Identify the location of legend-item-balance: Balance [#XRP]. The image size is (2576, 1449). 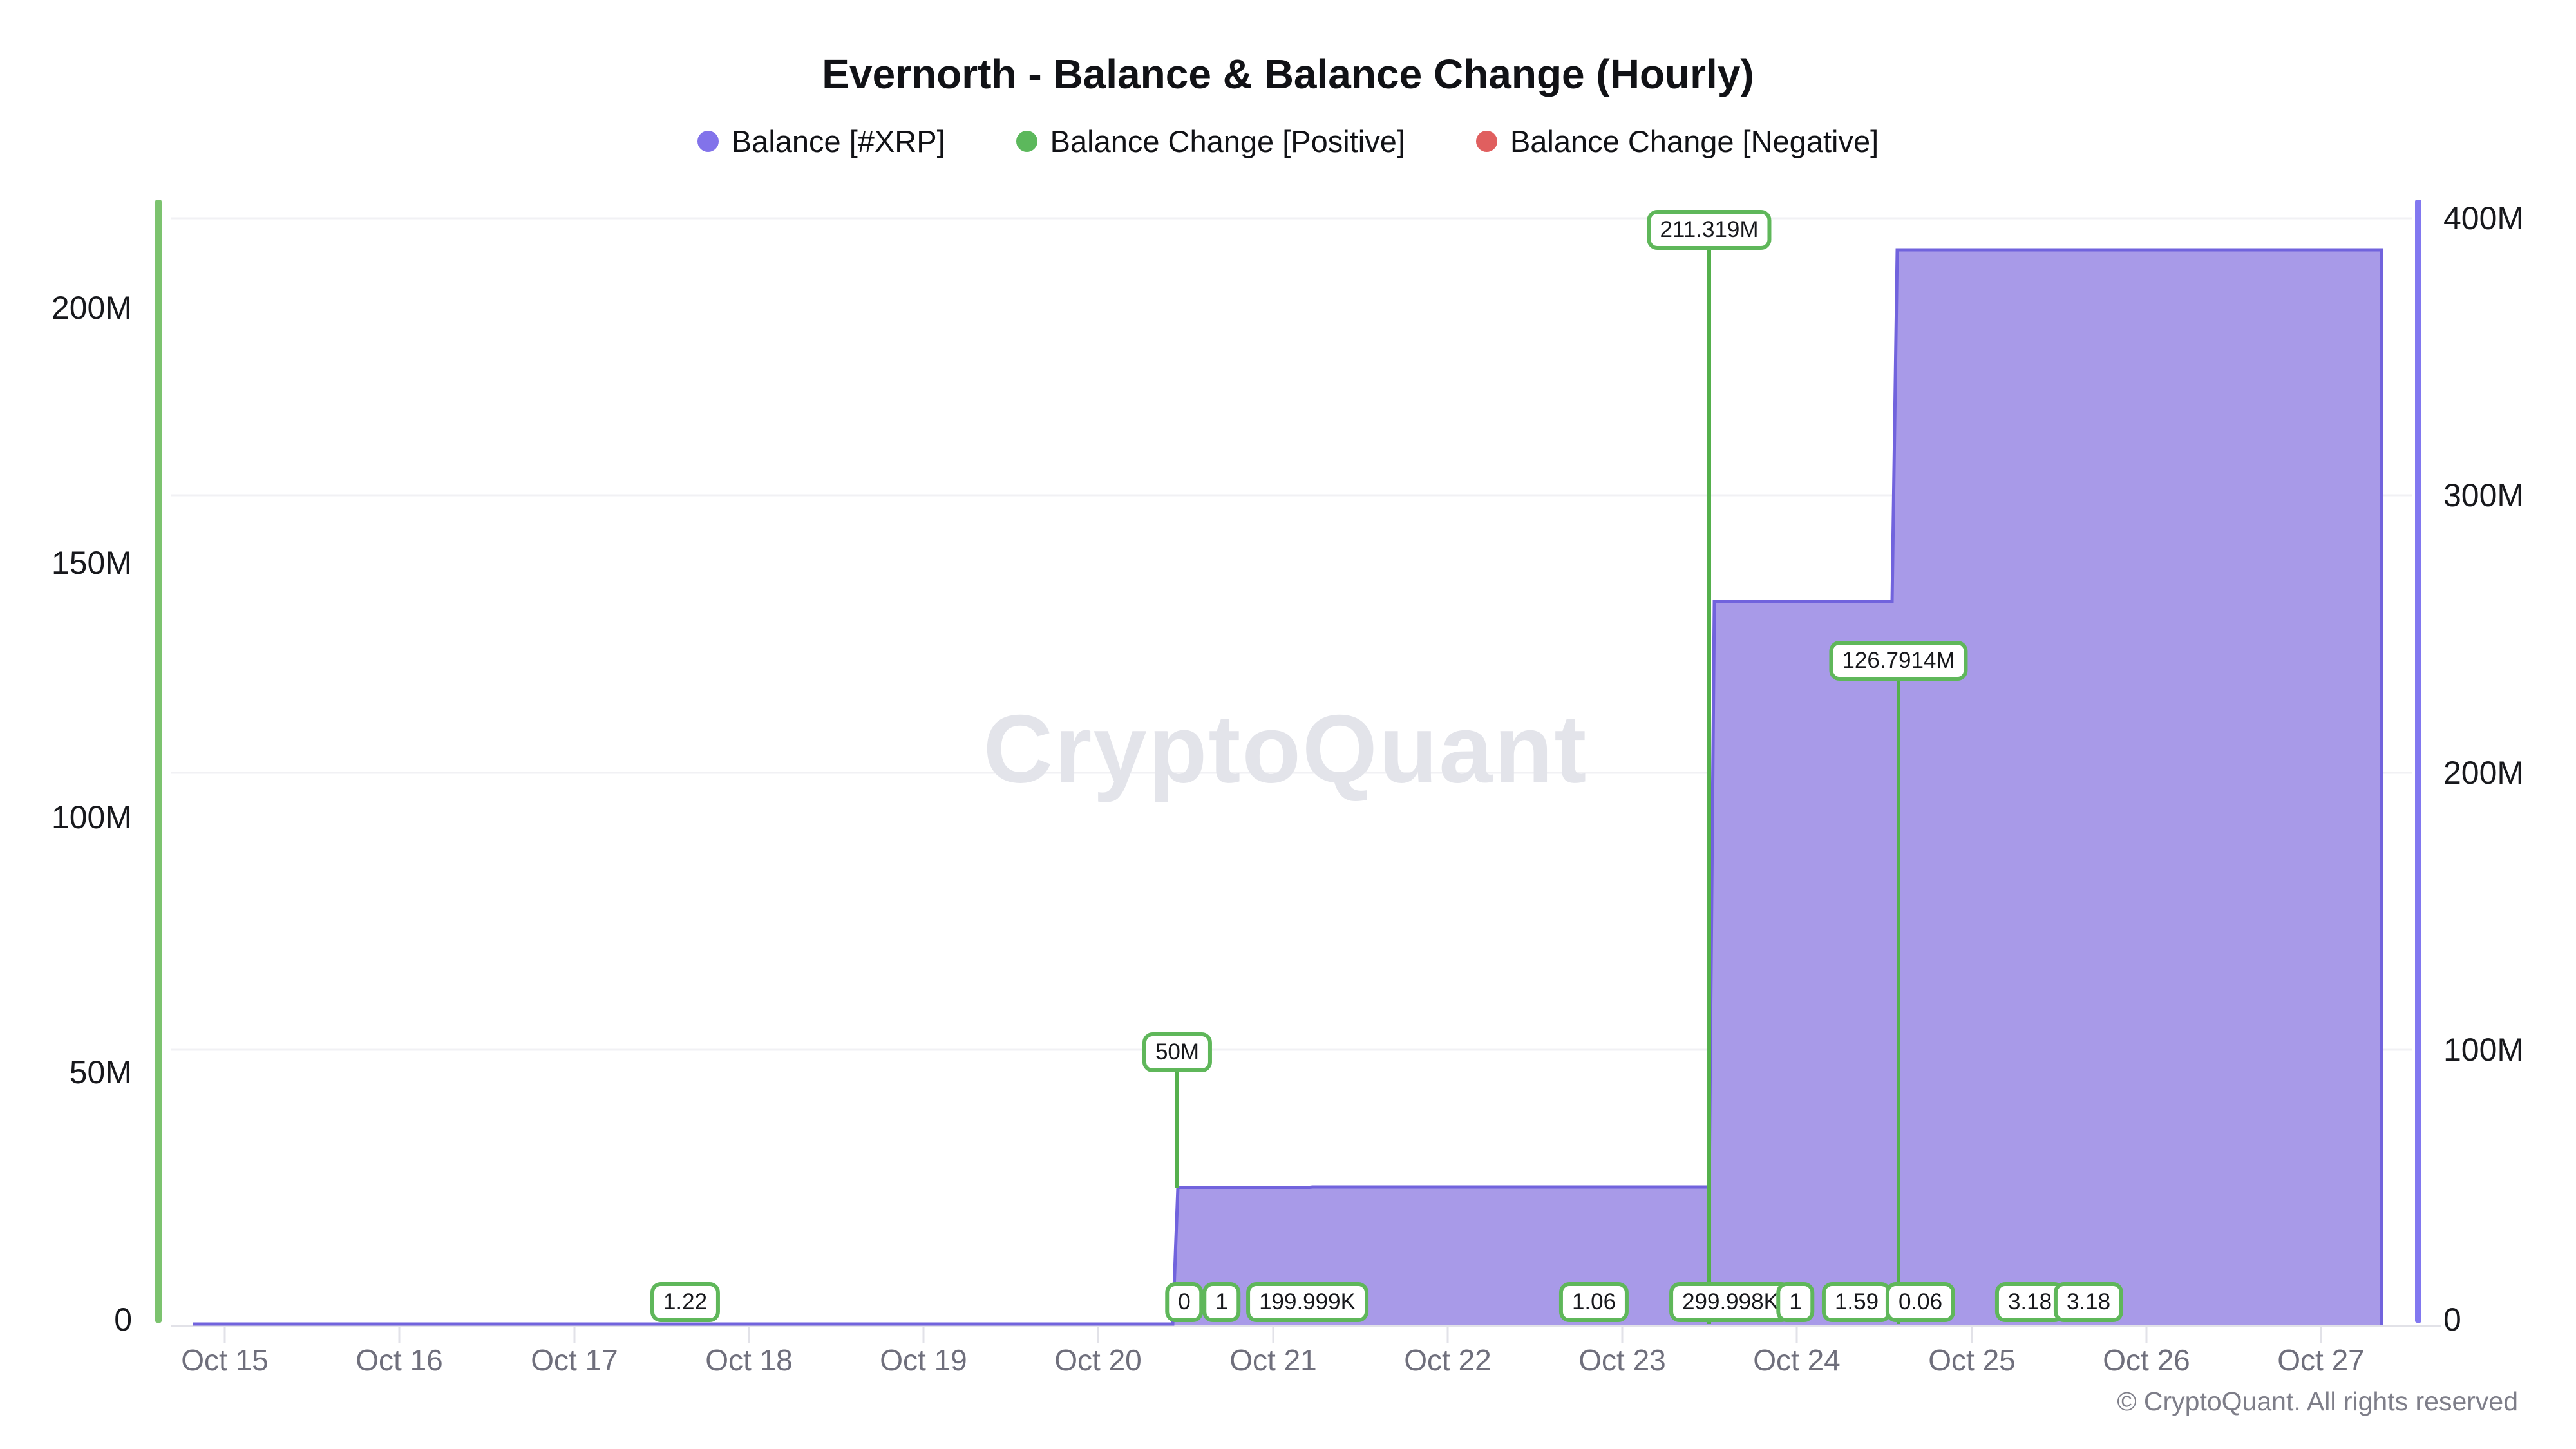
(821, 141).